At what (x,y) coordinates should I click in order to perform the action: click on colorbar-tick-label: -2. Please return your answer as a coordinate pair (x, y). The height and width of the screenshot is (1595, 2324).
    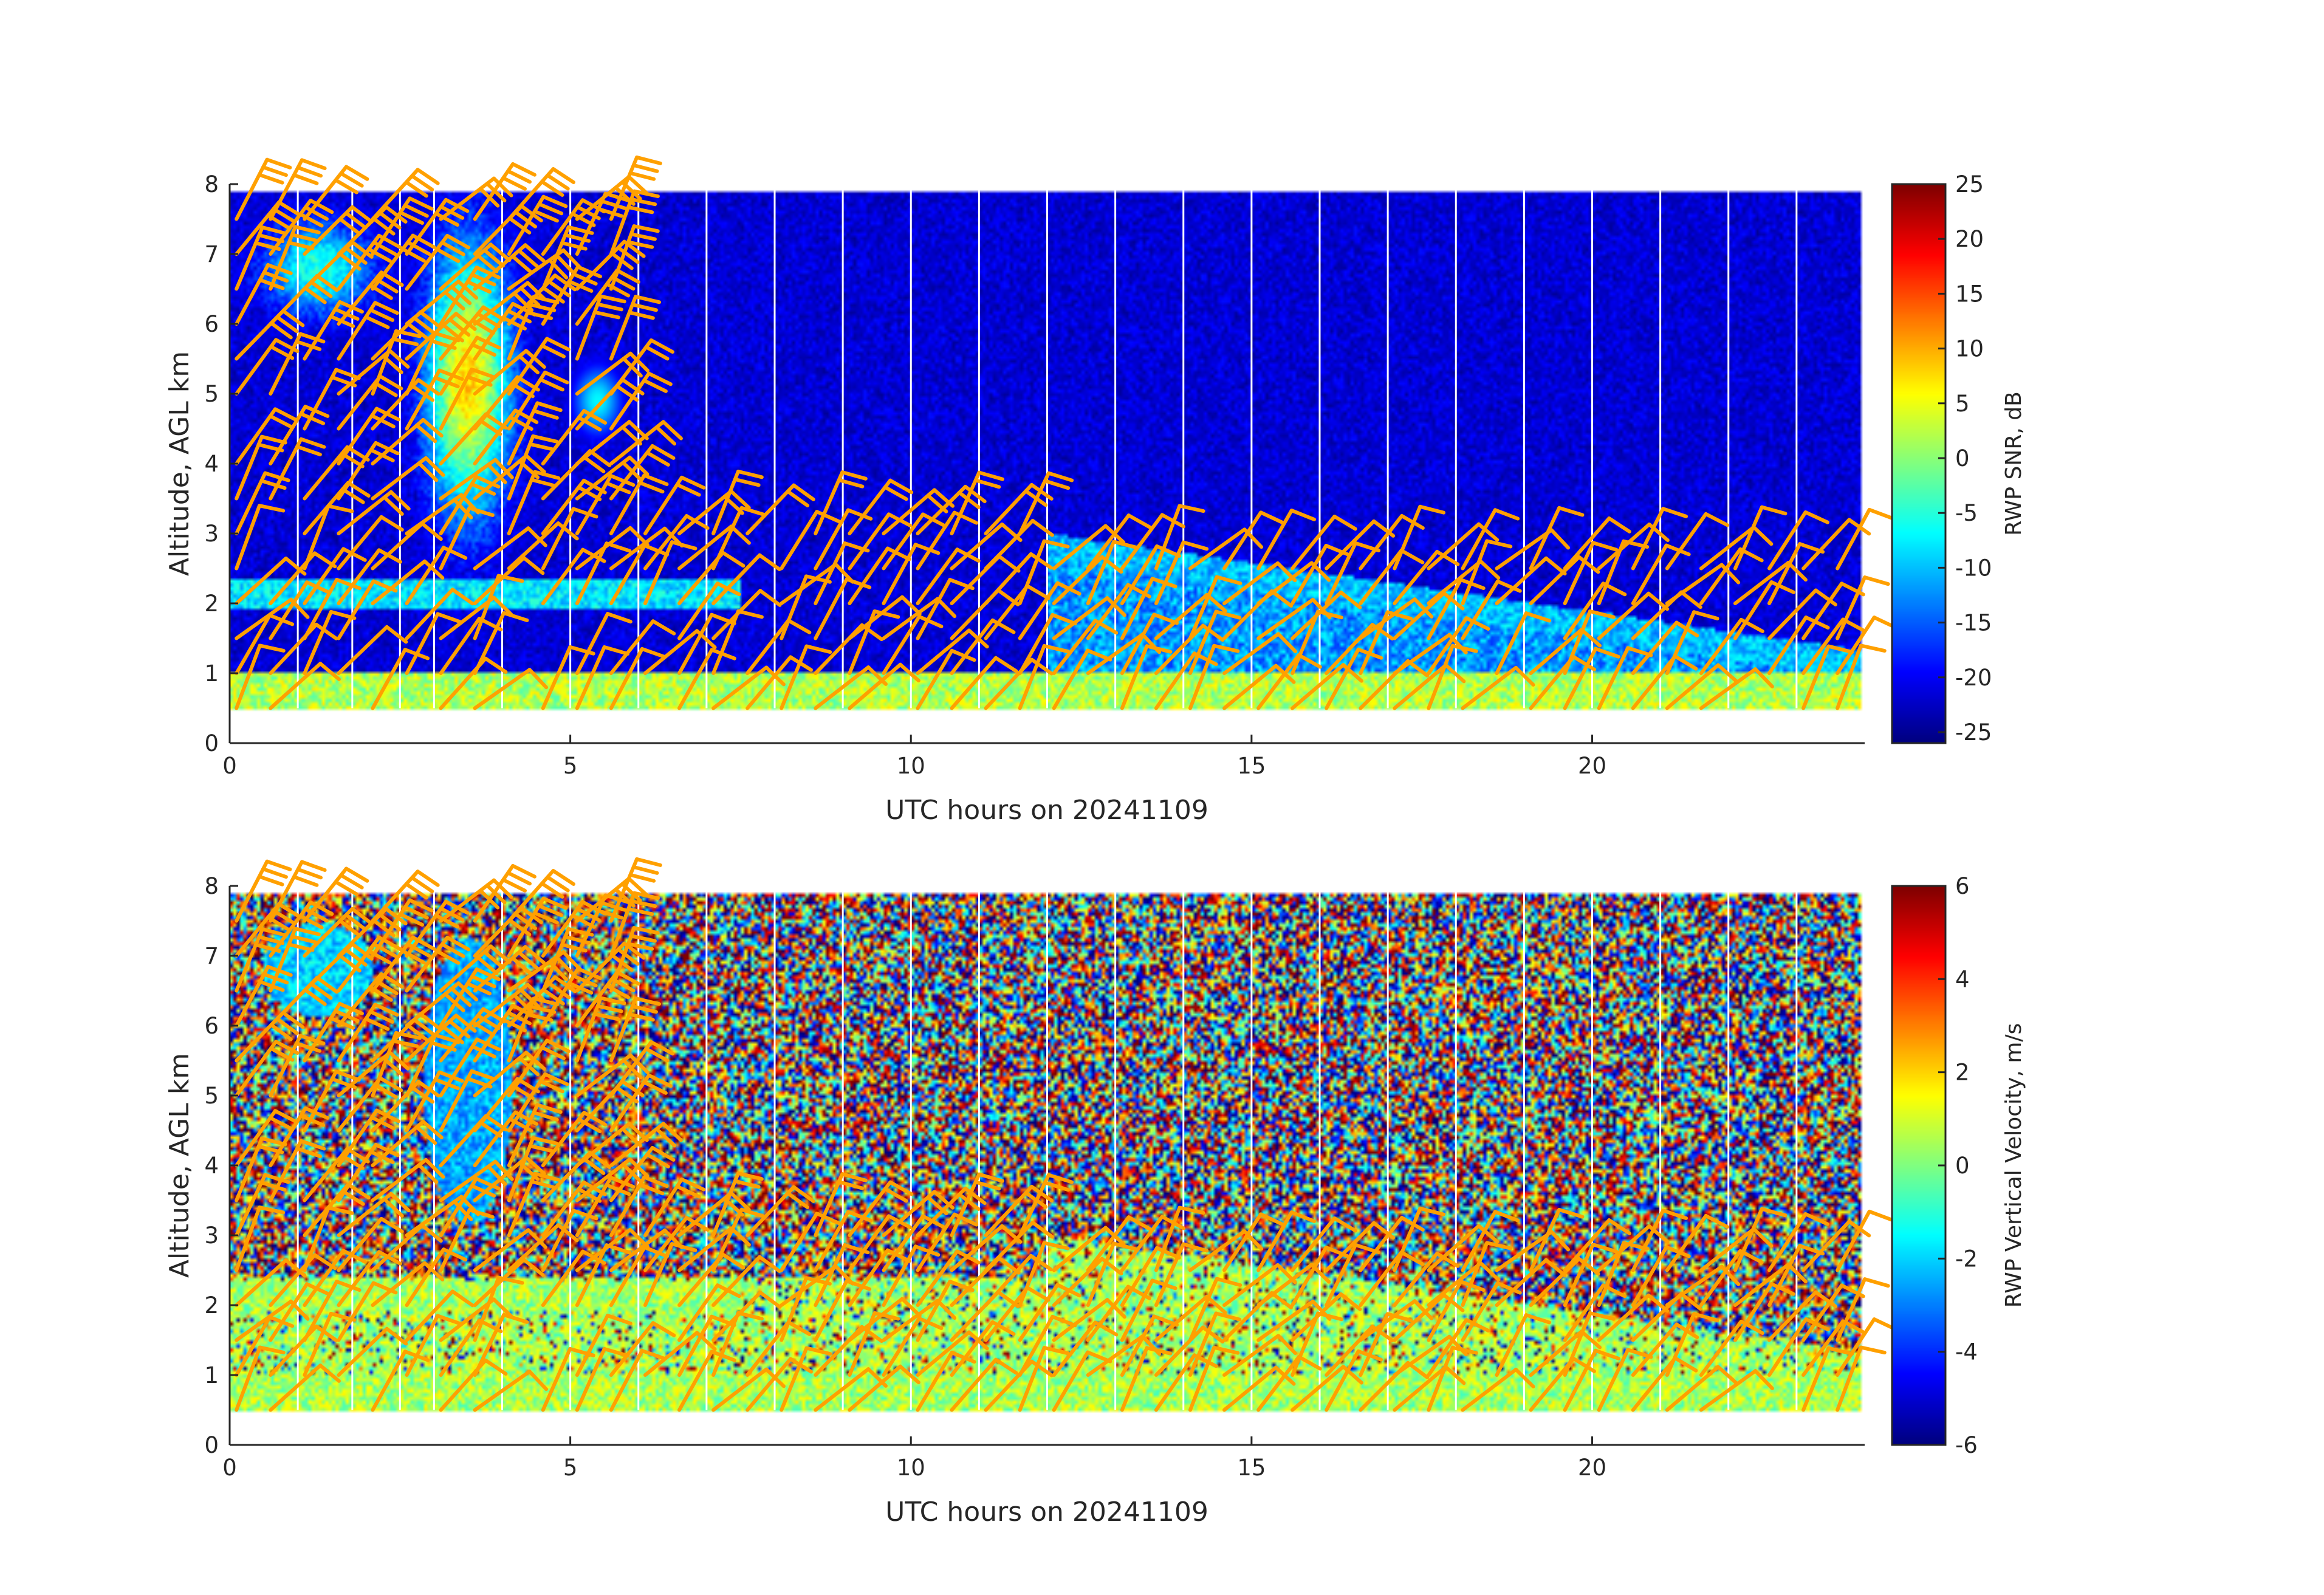
    Looking at the image, I should click on (1967, 1259).